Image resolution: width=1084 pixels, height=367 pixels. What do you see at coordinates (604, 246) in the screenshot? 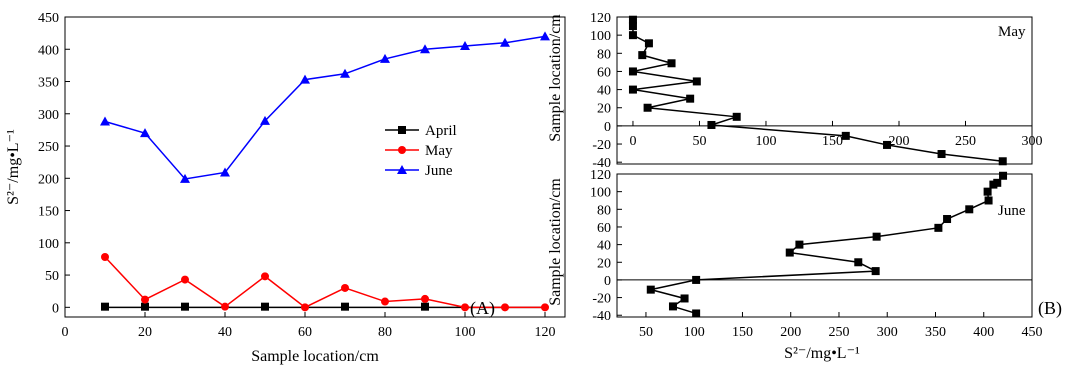
I see `chart-b-june-y-tick-label: 40` at bounding box center [604, 246].